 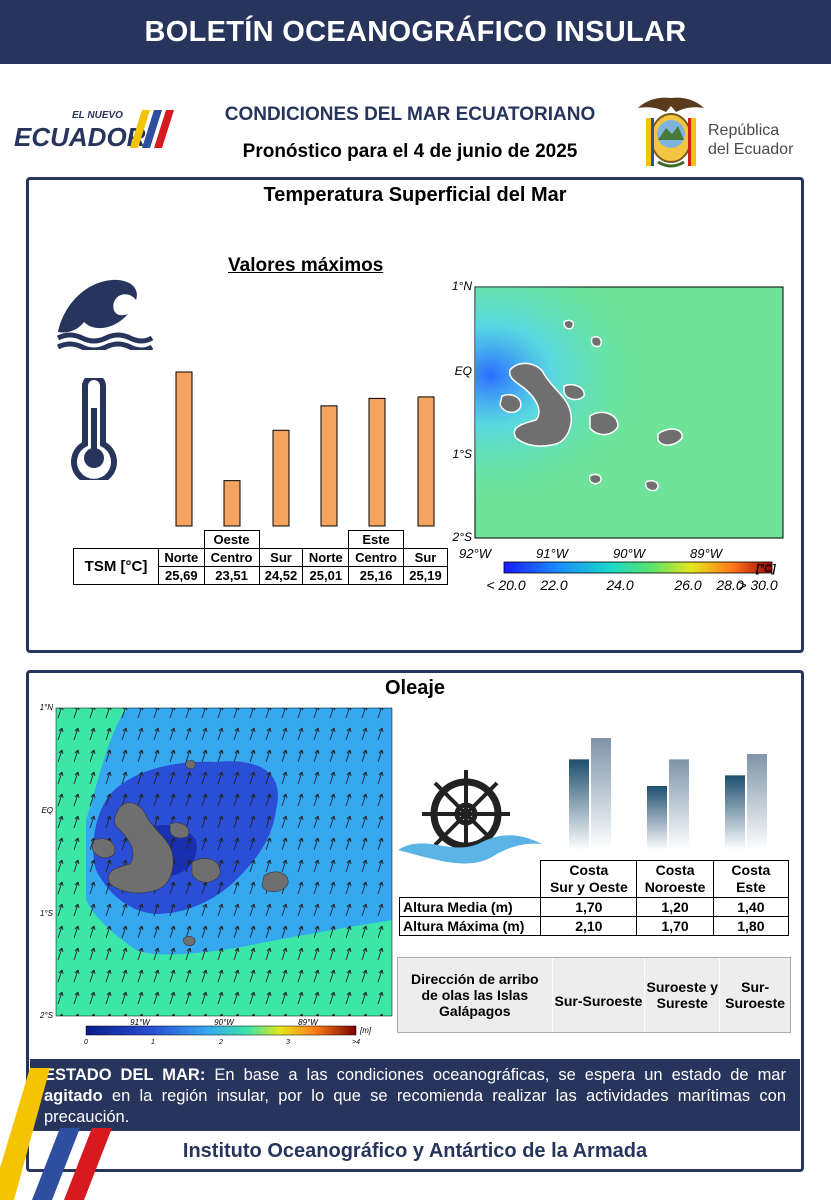 What do you see at coordinates (116, 566) in the screenshot?
I see `tsm-row-label: TSM [°C]` at bounding box center [116, 566].